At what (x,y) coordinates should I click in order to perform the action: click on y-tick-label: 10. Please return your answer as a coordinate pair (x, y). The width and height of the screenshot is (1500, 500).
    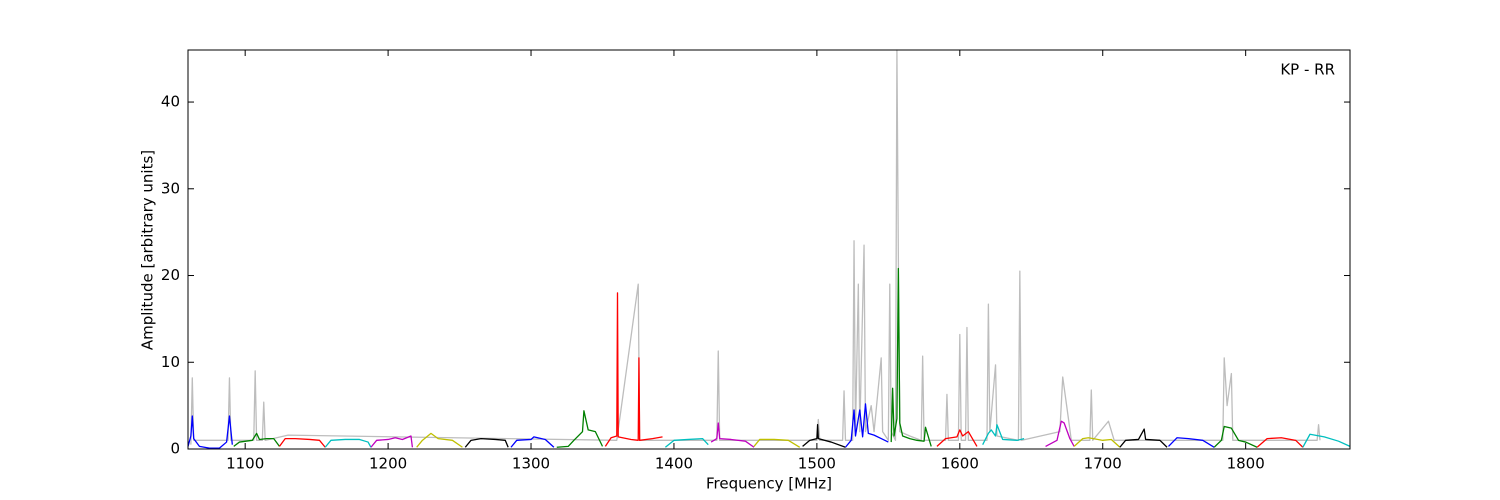
    Looking at the image, I should click on (170, 362).